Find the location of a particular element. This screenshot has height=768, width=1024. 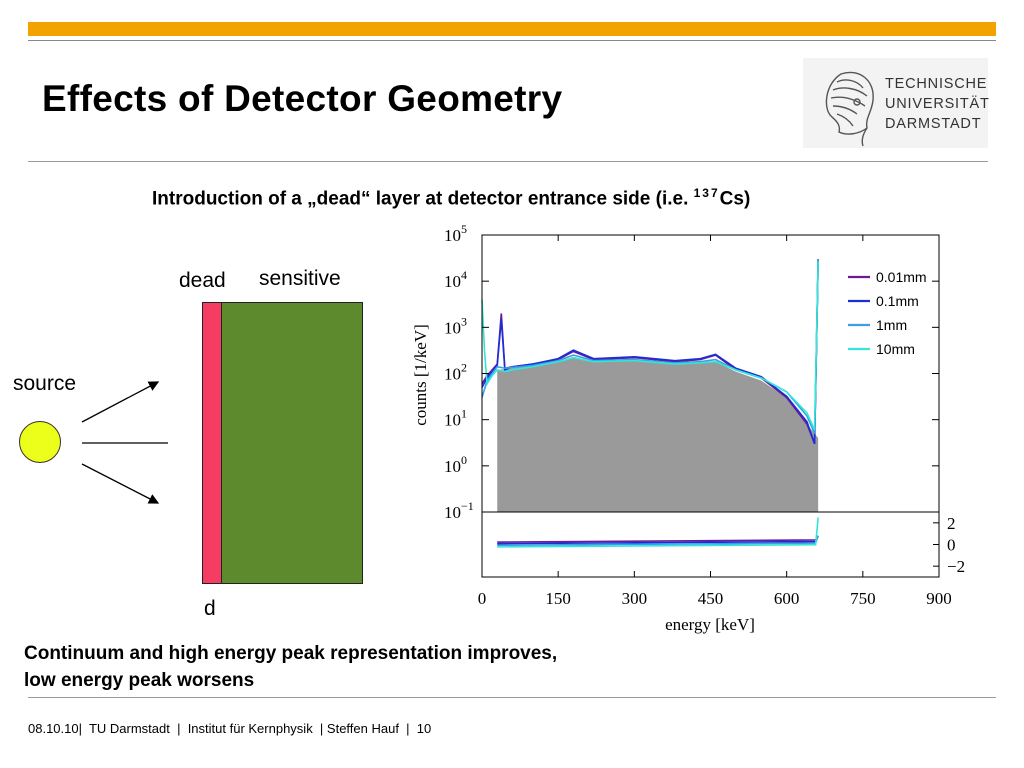

thickness-label: d is located at coordinates (210, 608).